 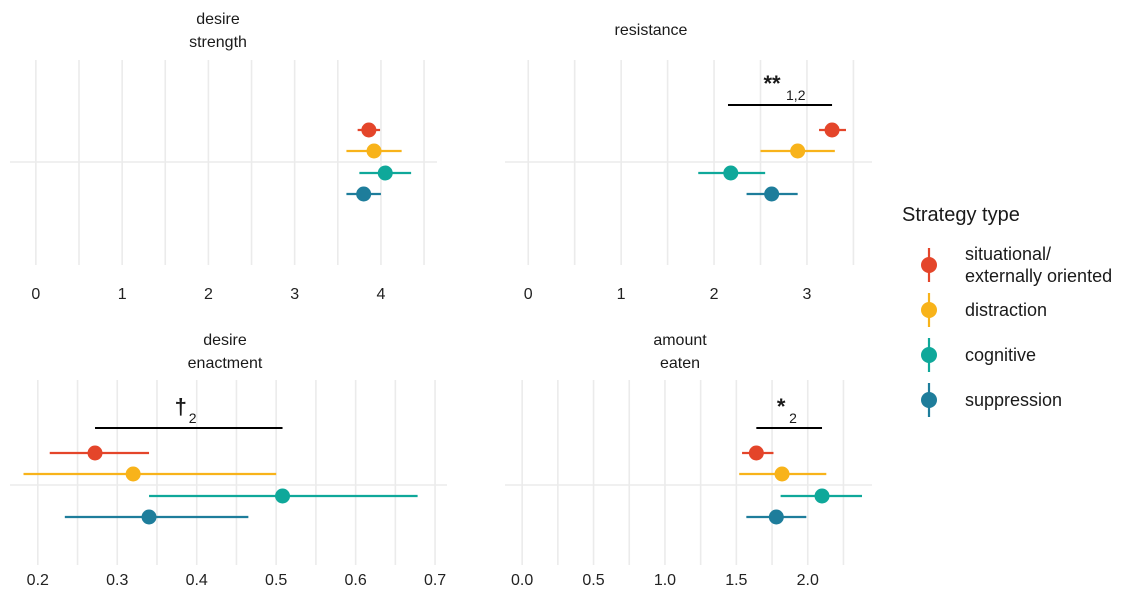 What do you see at coordinates (1016, 265) in the screenshot?
I see `legend-item: situational/externally oriented` at bounding box center [1016, 265].